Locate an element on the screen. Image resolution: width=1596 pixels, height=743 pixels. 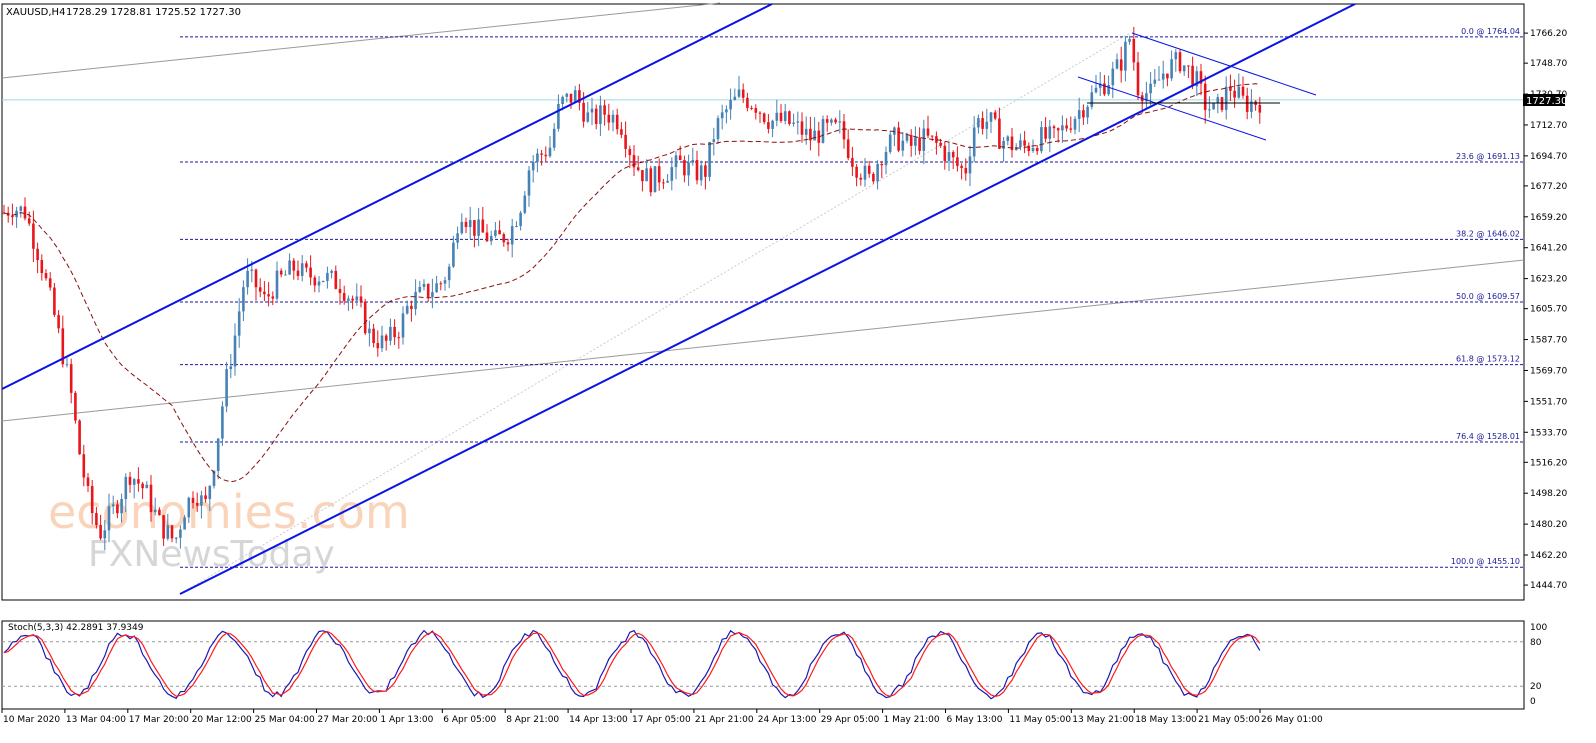
stoch-tick-label: 0 is located at coordinates (1533, 702).